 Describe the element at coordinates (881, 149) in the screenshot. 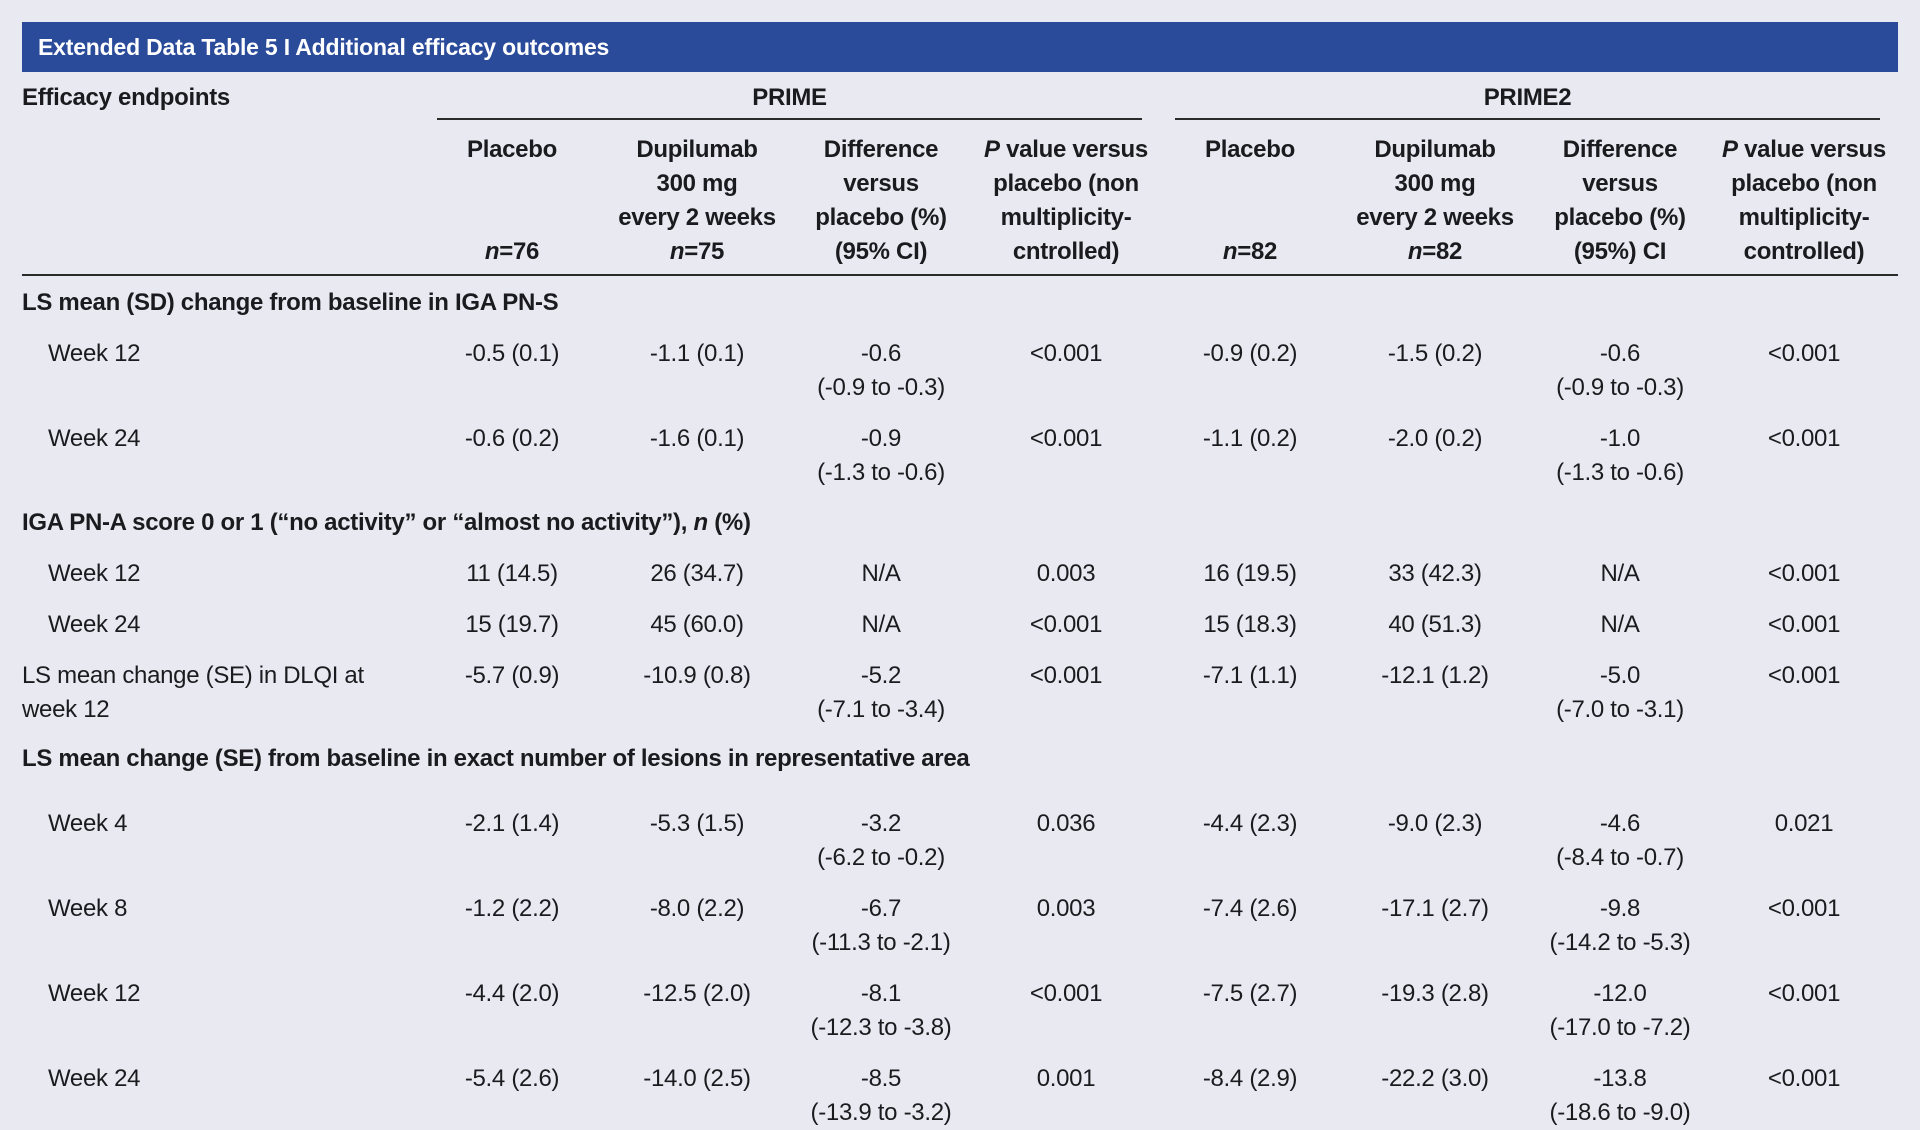

I see `col-header-3-line-1: Difference` at that location.